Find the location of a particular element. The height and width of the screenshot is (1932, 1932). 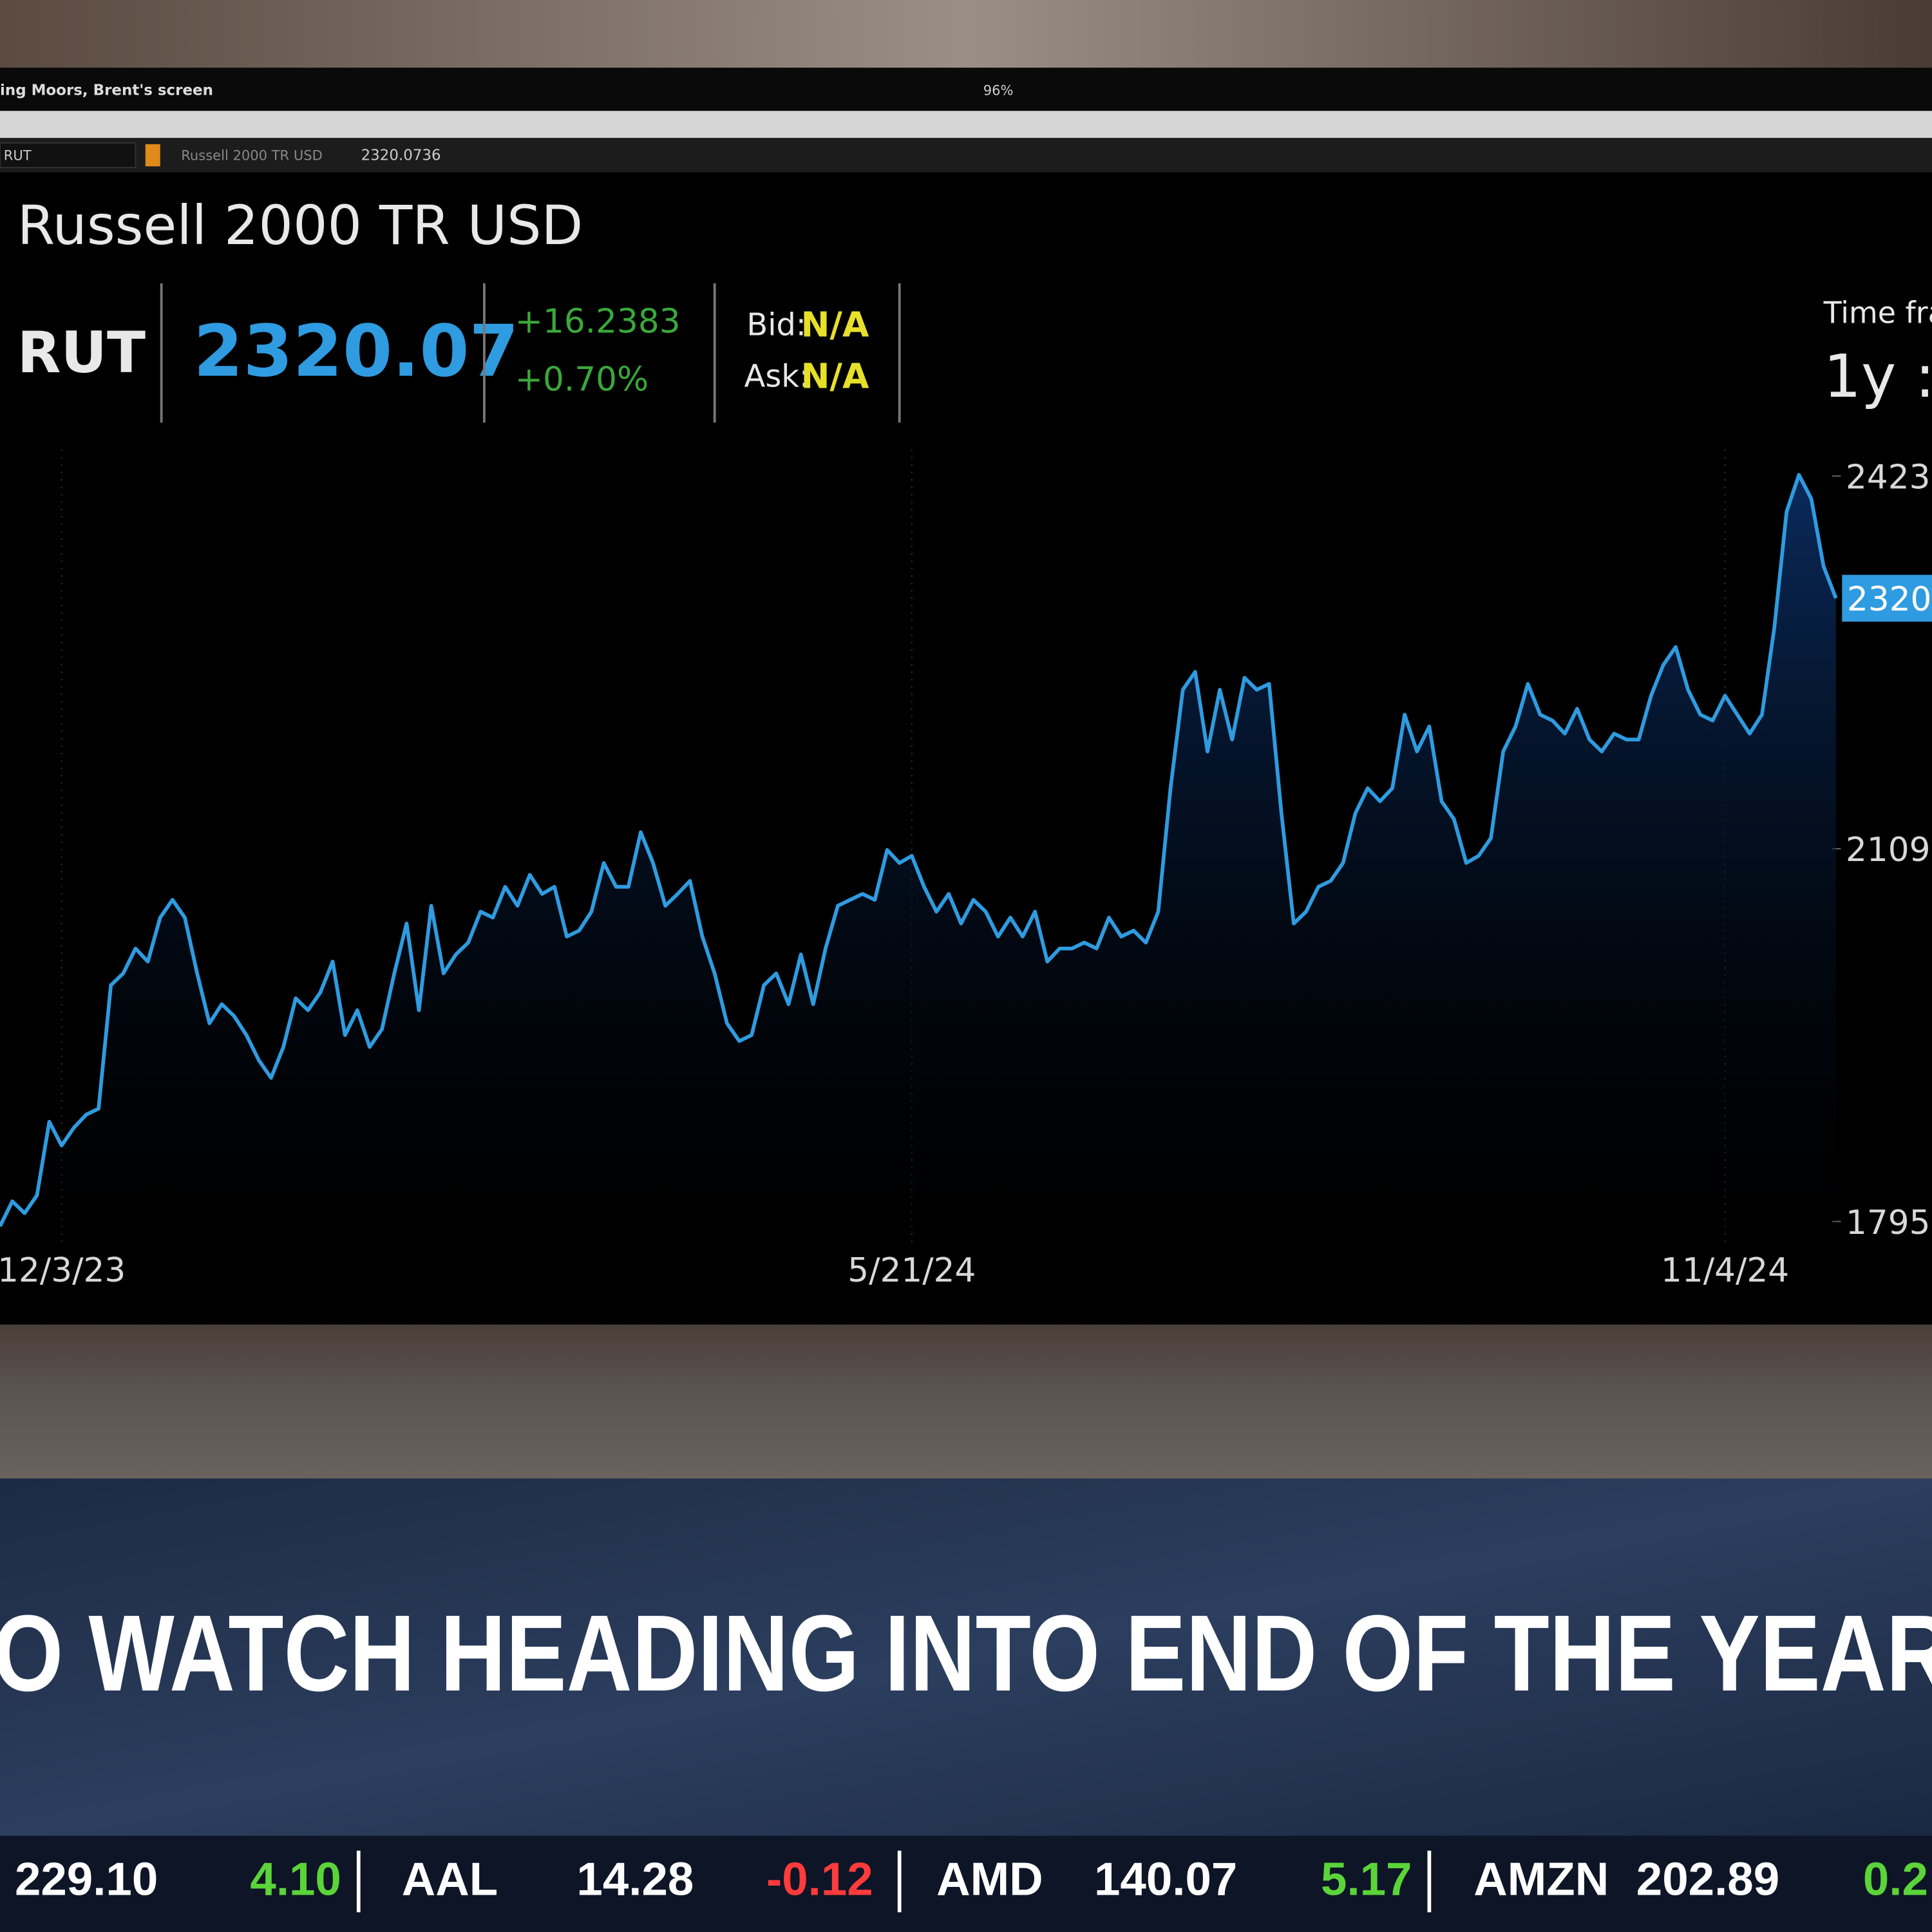

ticker-change: 0.2 is located at coordinates (1896, 1880).